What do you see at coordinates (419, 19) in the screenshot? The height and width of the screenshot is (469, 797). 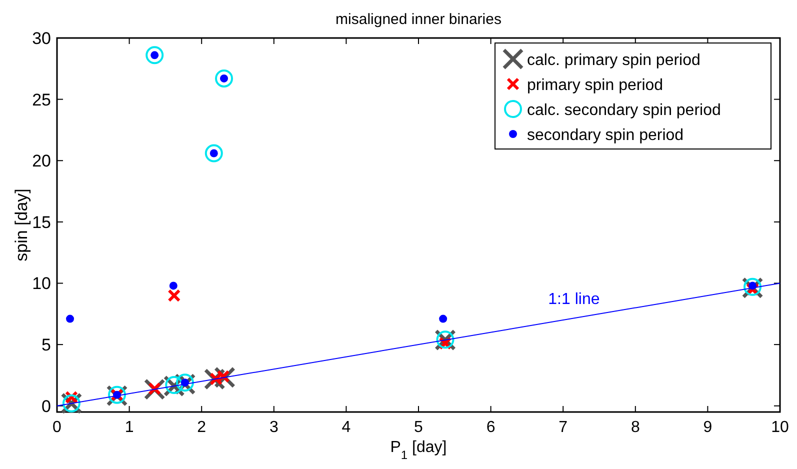 I see `chart-title: misaligned inner binaries` at bounding box center [419, 19].